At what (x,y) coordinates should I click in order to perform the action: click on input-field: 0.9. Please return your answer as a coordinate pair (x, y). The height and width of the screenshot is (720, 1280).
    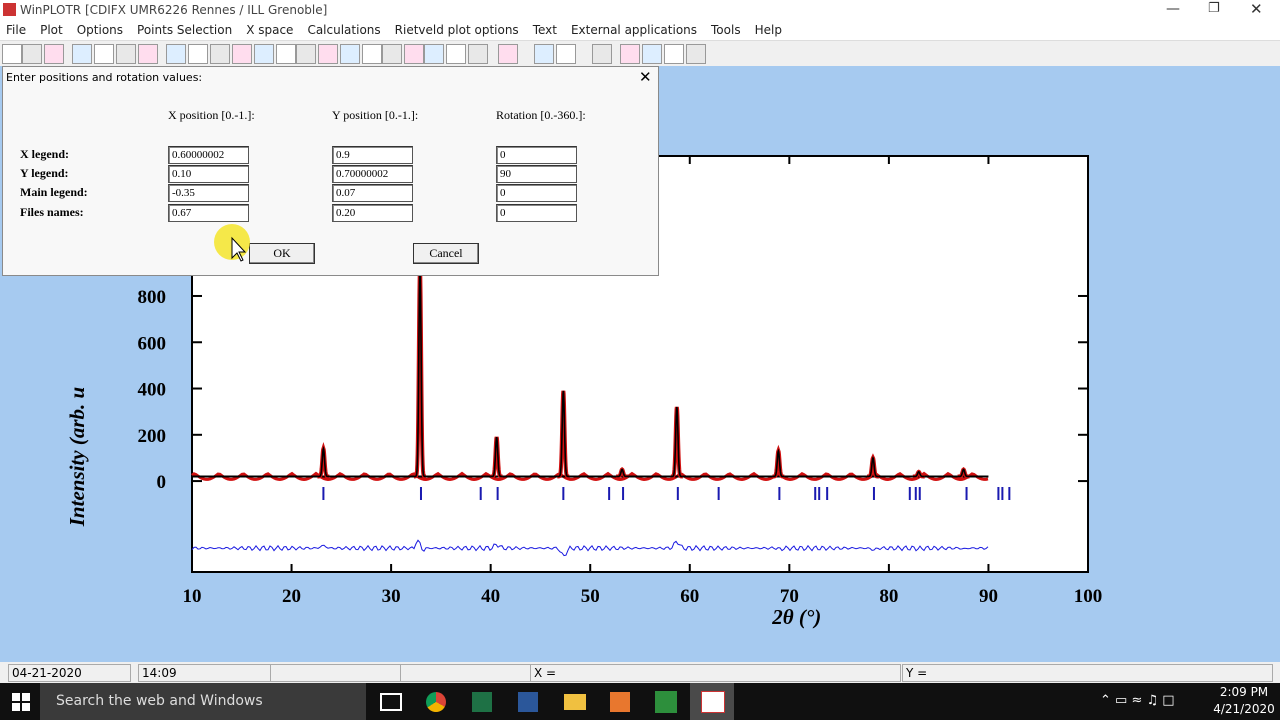
    Looking at the image, I should click on (372, 155).